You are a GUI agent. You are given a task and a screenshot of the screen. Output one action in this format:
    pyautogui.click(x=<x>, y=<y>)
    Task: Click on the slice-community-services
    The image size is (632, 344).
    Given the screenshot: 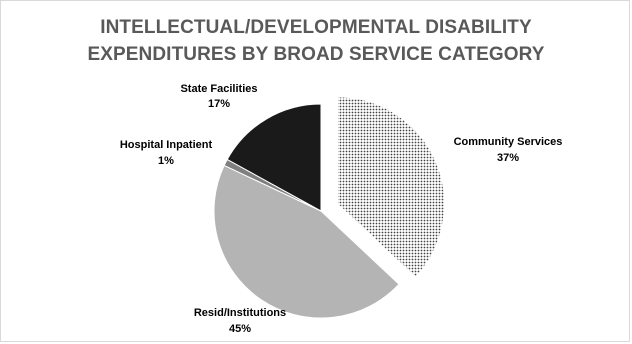 What is the action you would take?
    pyautogui.click(x=391, y=187)
    